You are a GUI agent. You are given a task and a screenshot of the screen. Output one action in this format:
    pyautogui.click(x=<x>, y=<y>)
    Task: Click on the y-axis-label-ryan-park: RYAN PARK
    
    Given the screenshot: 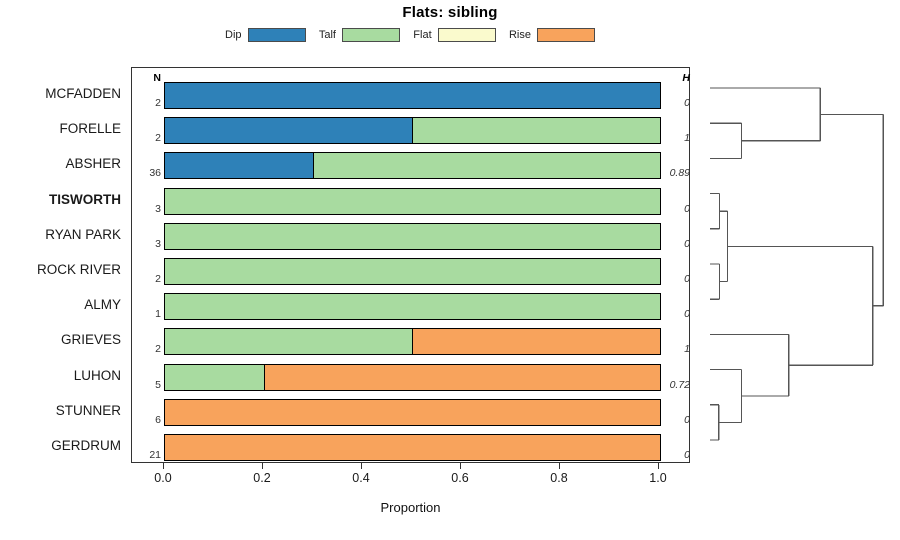 What is the action you would take?
    pyautogui.click(x=83, y=234)
    